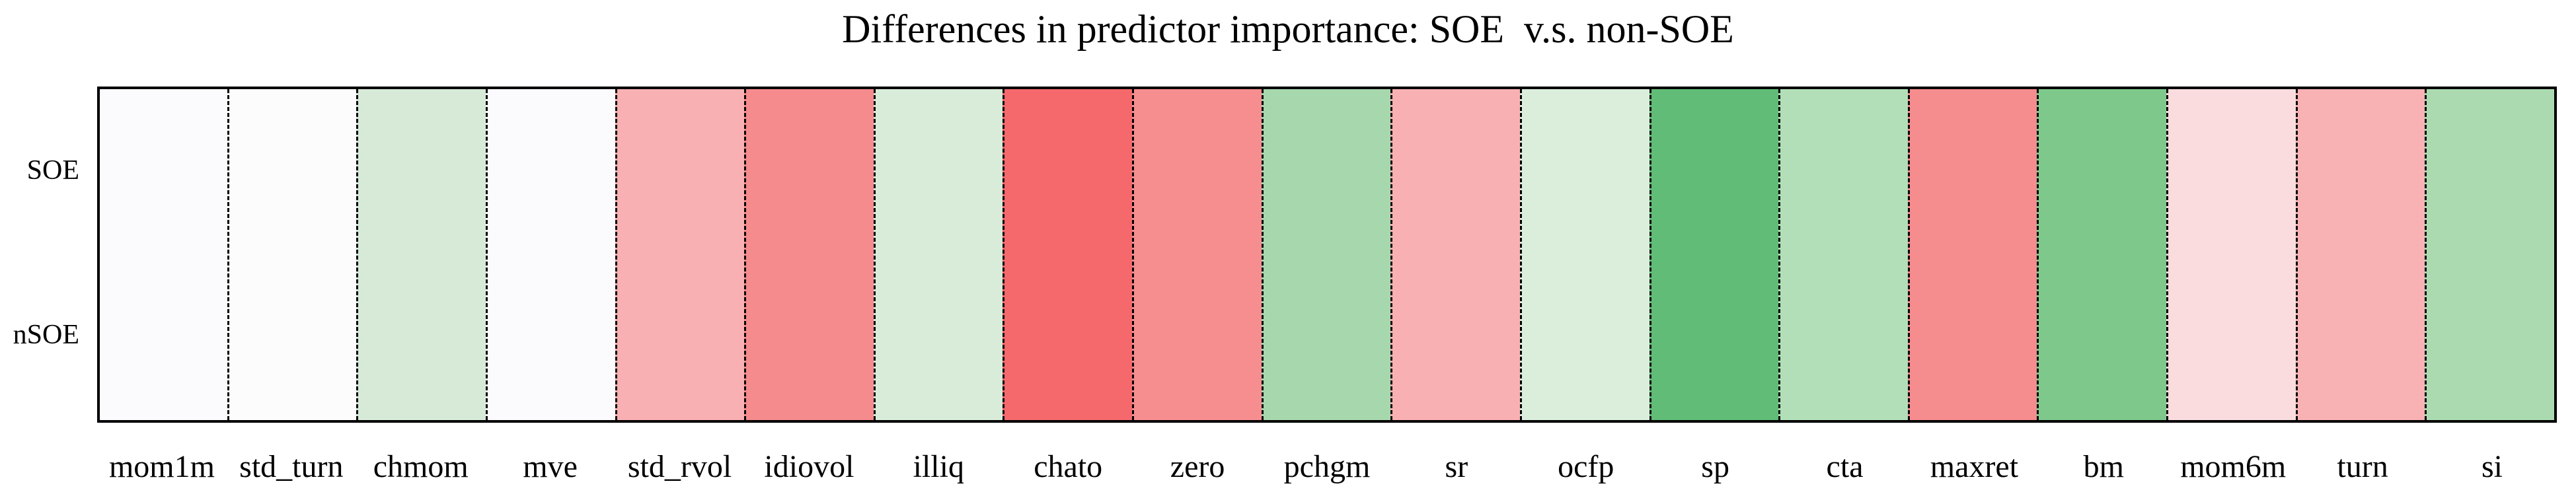 The image size is (2576, 500). What do you see at coordinates (1845, 466) in the screenshot?
I see `x-tick-label-cta: cta` at bounding box center [1845, 466].